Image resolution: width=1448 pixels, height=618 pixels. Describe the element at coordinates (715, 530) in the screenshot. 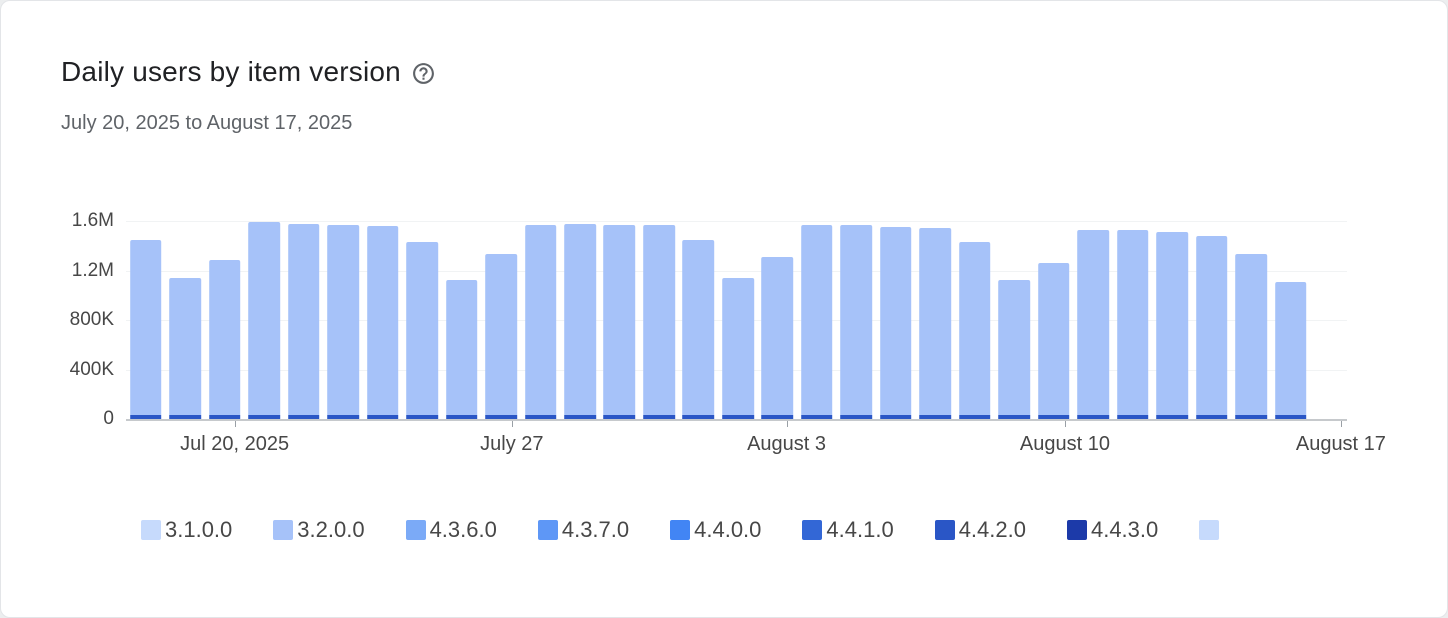

I see `legend-item: 4.4.0.0` at that location.